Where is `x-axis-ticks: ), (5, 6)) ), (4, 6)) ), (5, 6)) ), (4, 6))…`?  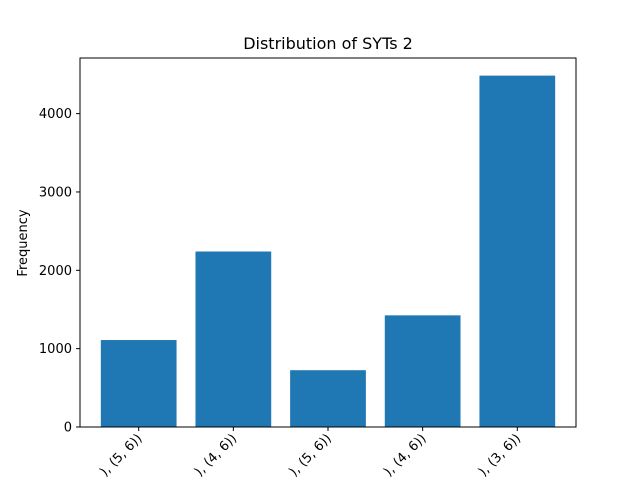
x-axis-ticks: ), (5, 6)) ), (4, 6)) ), (5, 6)) ), (4, 6))… is located at coordinates (310, 453).